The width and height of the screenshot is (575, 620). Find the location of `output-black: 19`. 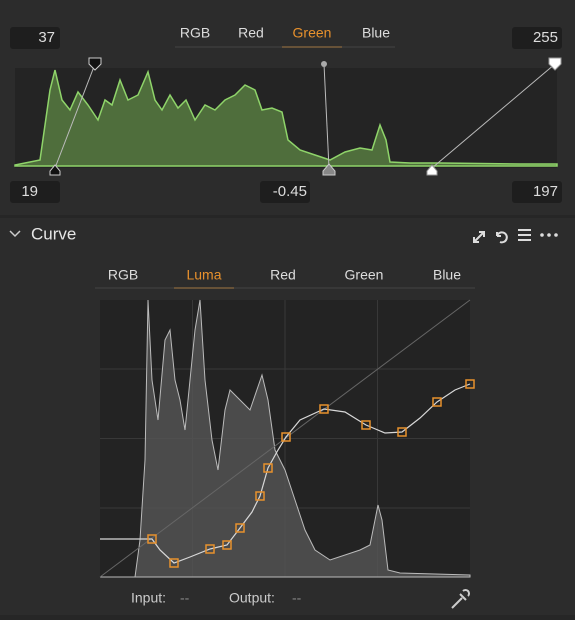

output-black: 19 is located at coordinates (29, 191).